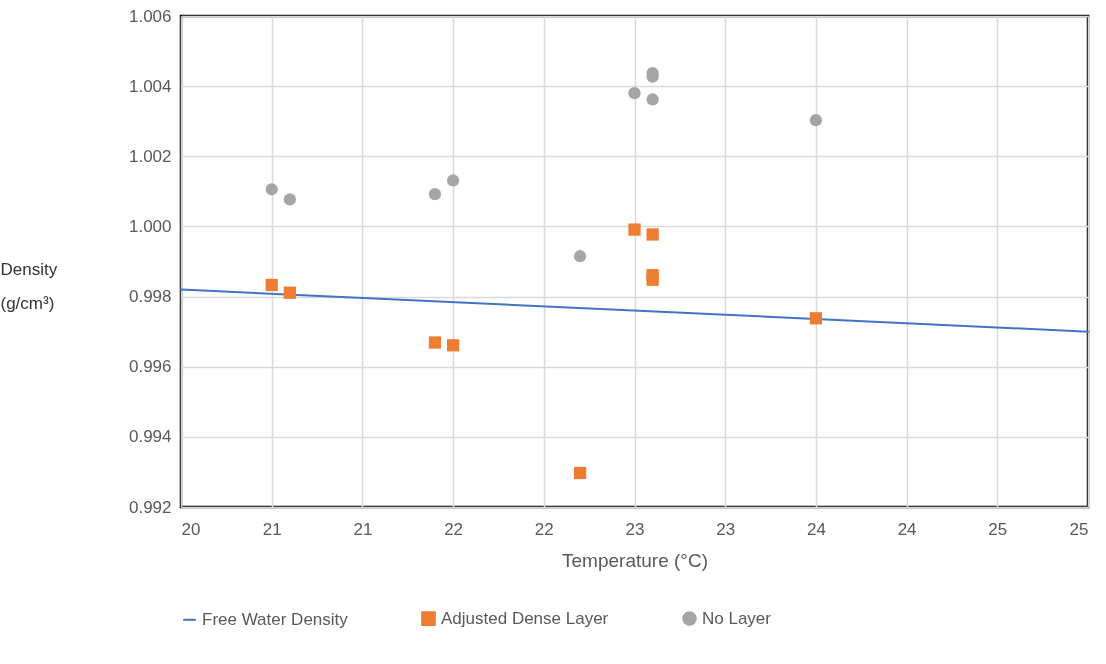 Image resolution: width=1106 pixels, height=664 pixels. I want to click on y-tick-label: 0.998, so click(150, 297).